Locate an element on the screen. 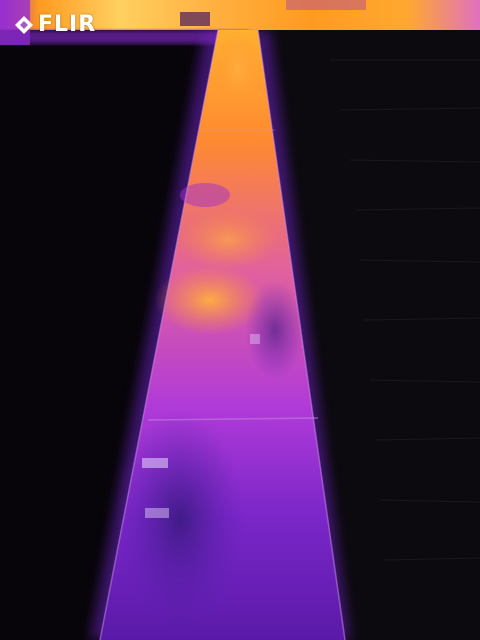 The height and width of the screenshot is (640, 480). flir-diamond-icon is located at coordinates (24, 25).